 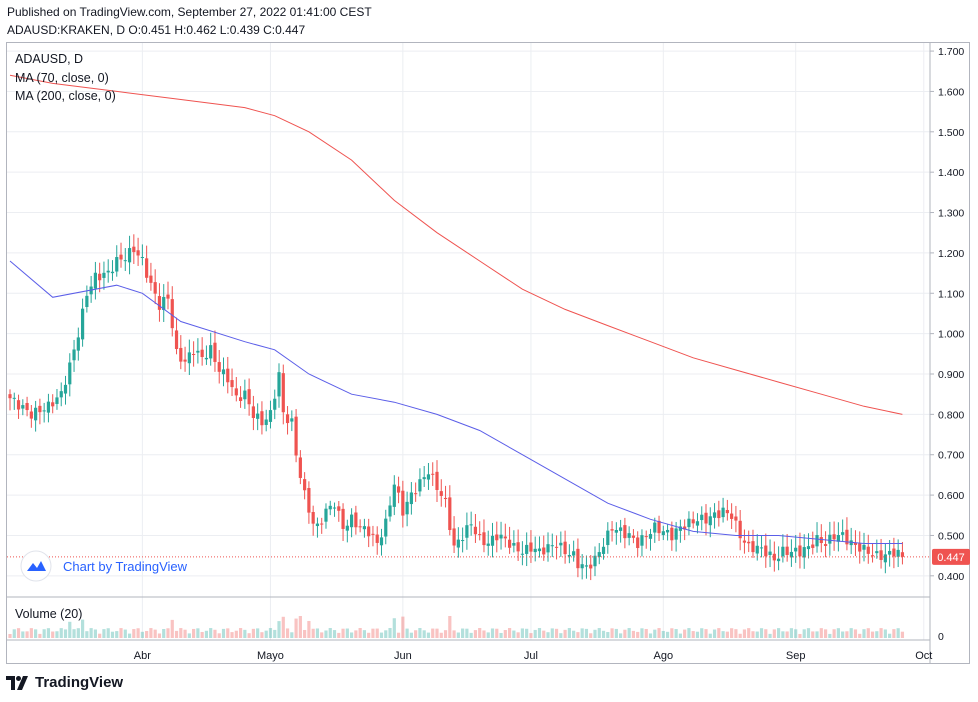 I want to click on tradingview-watermark: Chart by TradingView, so click(x=104, y=566).